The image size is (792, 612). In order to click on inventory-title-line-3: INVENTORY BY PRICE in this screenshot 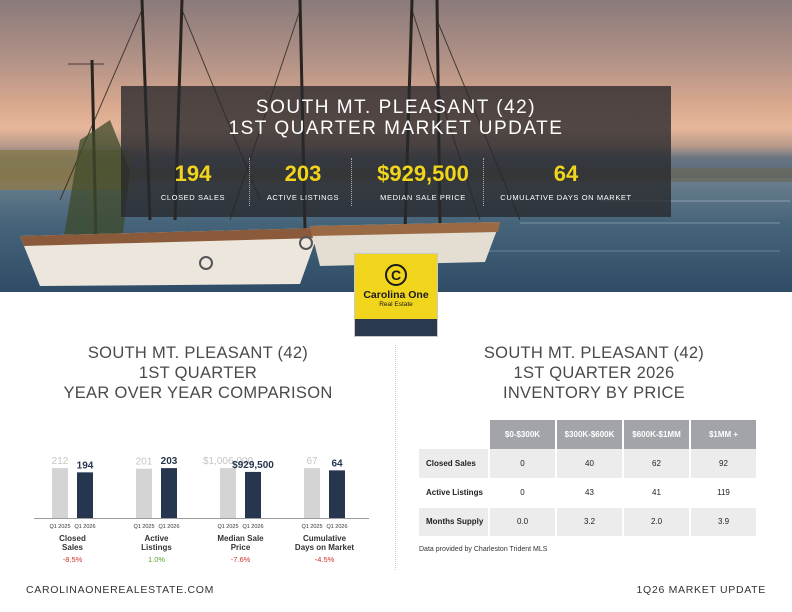, I will do `click(594, 393)`.